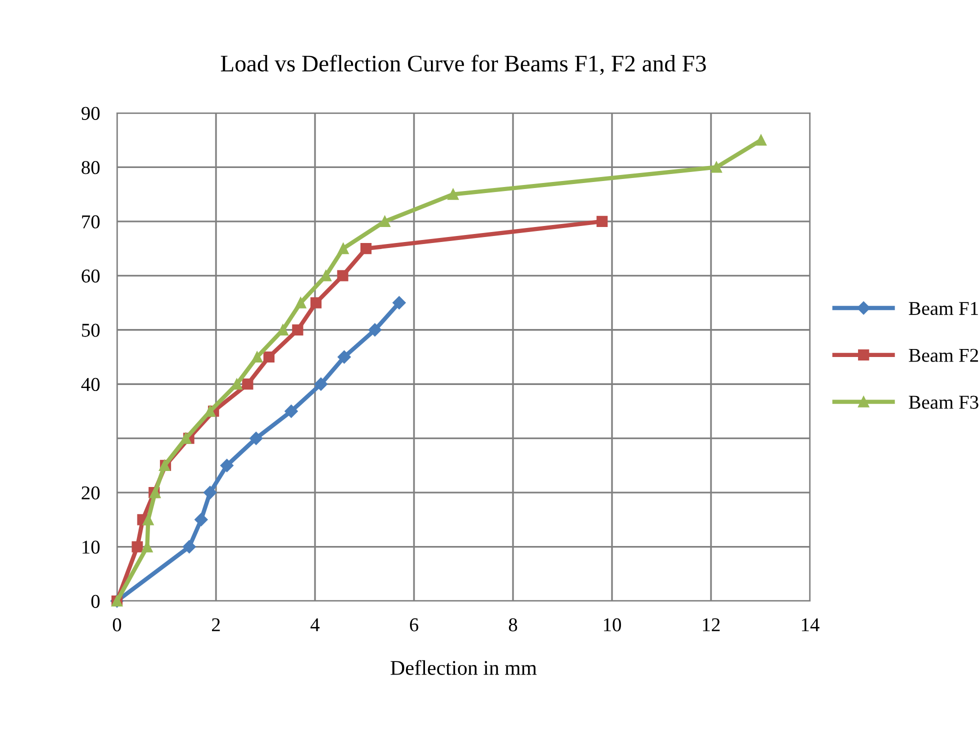  I want to click on legend-label: Beam F1, so click(943, 309).